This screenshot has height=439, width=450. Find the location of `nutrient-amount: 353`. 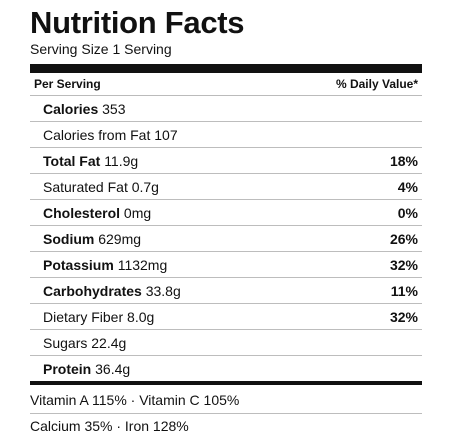

nutrient-amount: 353 is located at coordinates (114, 108).